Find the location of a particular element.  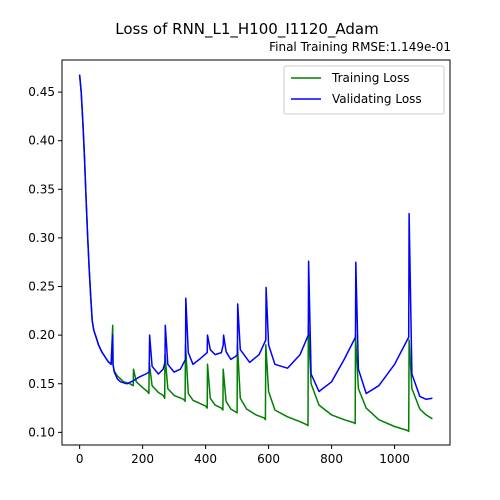

legend-label-validating: Validating Loss is located at coordinates (377, 99).